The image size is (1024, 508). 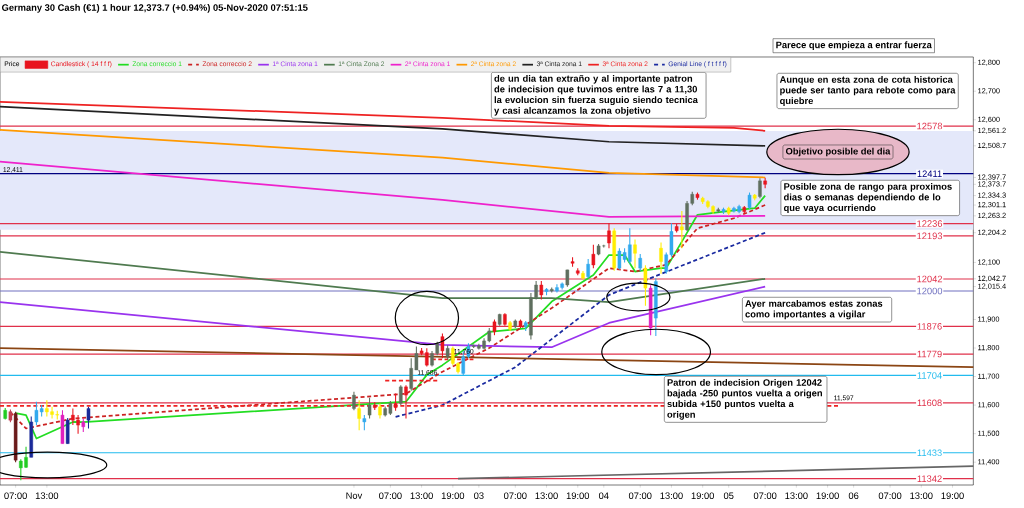 I want to click on ref-line-label: 12193, so click(x=930, y=236).